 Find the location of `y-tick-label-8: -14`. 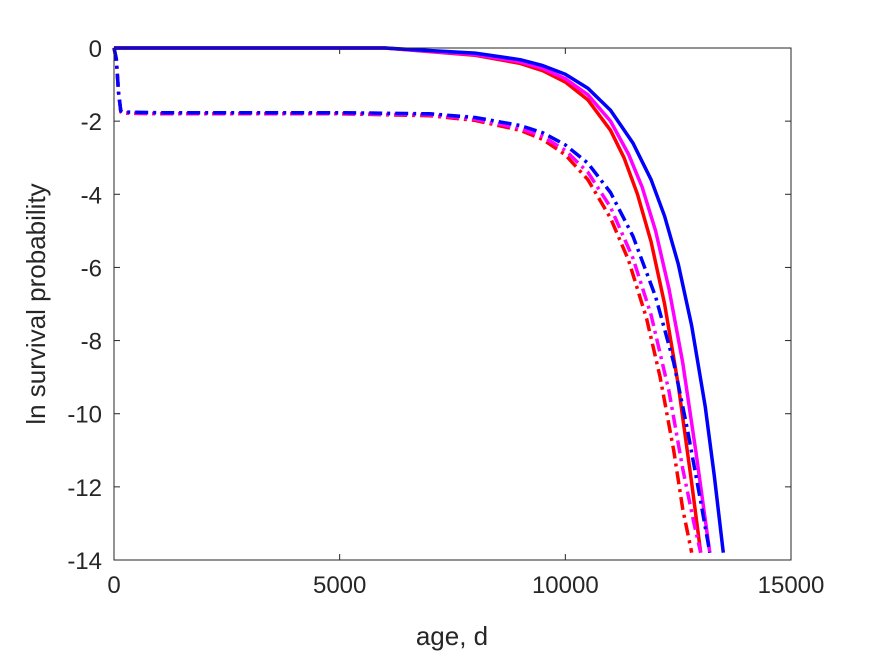

y-tick-label-8: -14 is located at coordinates (84, 561).